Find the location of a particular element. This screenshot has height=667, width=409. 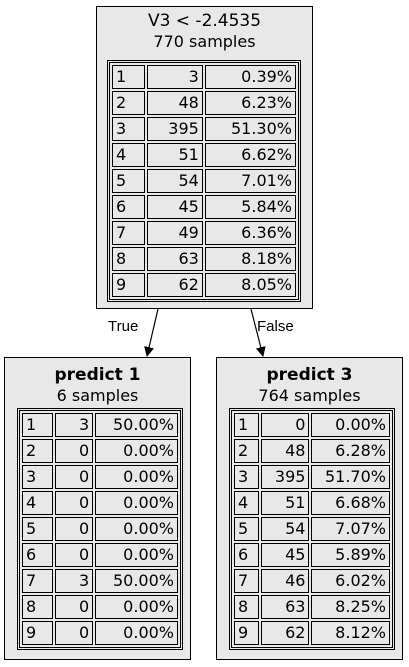

class-row: 5 54 7.01% is located at coordinates (204, 181).